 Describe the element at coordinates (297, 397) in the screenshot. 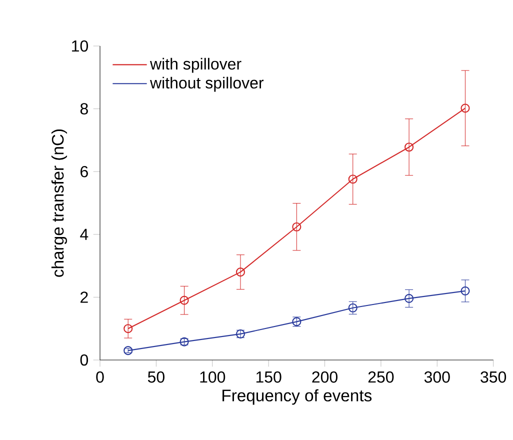

I see `x-axis-title: Frequency of events` at that location.